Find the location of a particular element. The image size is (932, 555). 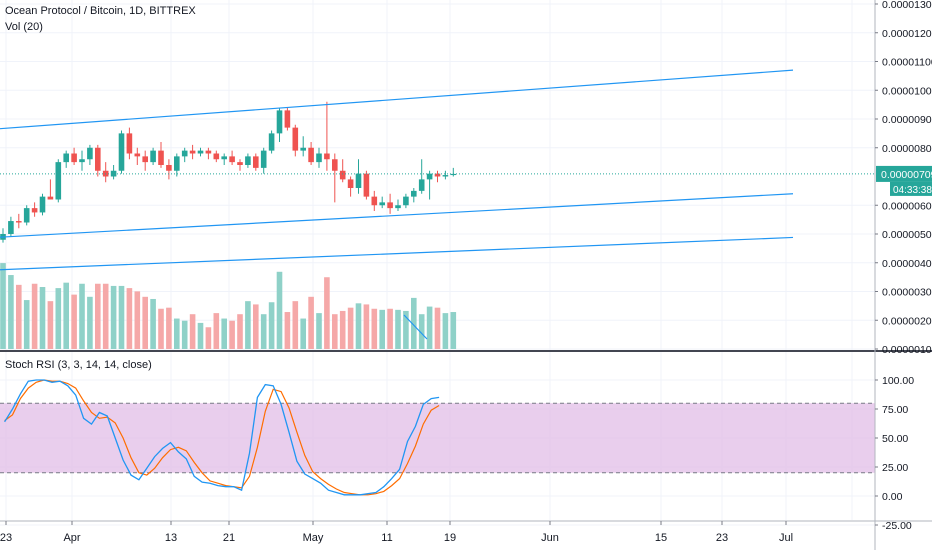

volume-legend: Vol (20) is located at coordinates (24, 27).